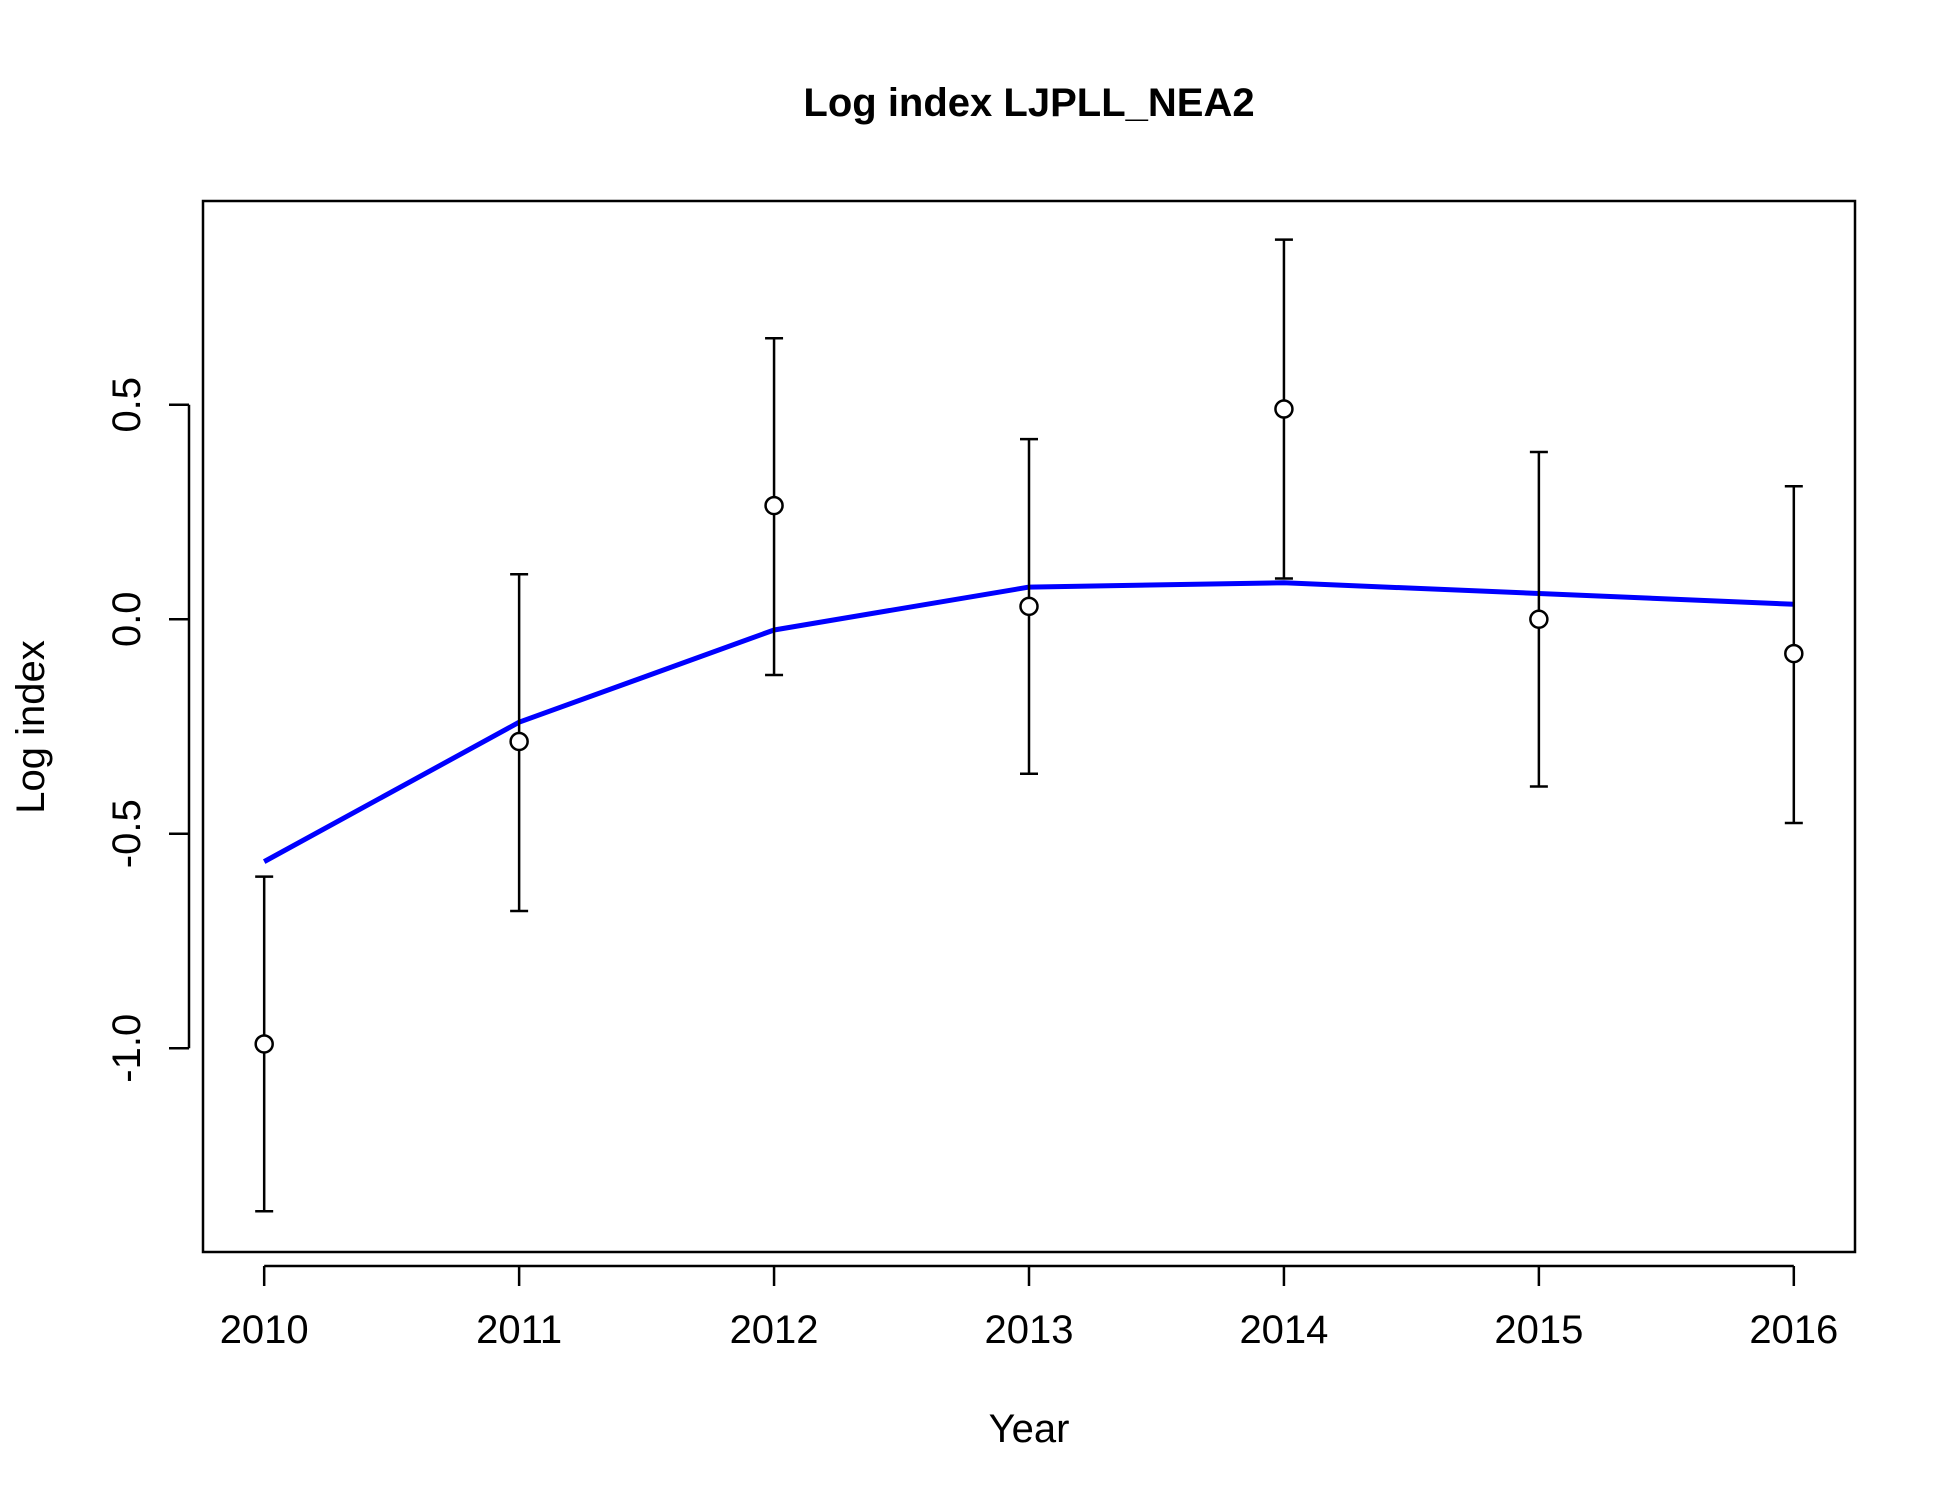  What do you see at coordinates (127, 833) in the screenshot?
I see `y-tick-label: -0.5` at bounding box center [127, 833].